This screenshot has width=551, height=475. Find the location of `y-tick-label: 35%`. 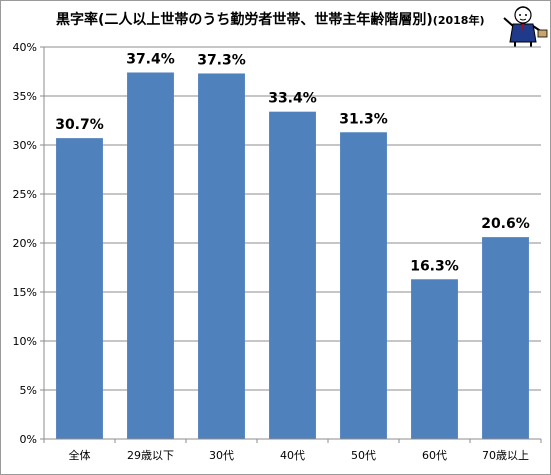

y-tick-label: 35% is located at coordinates (25, 96).